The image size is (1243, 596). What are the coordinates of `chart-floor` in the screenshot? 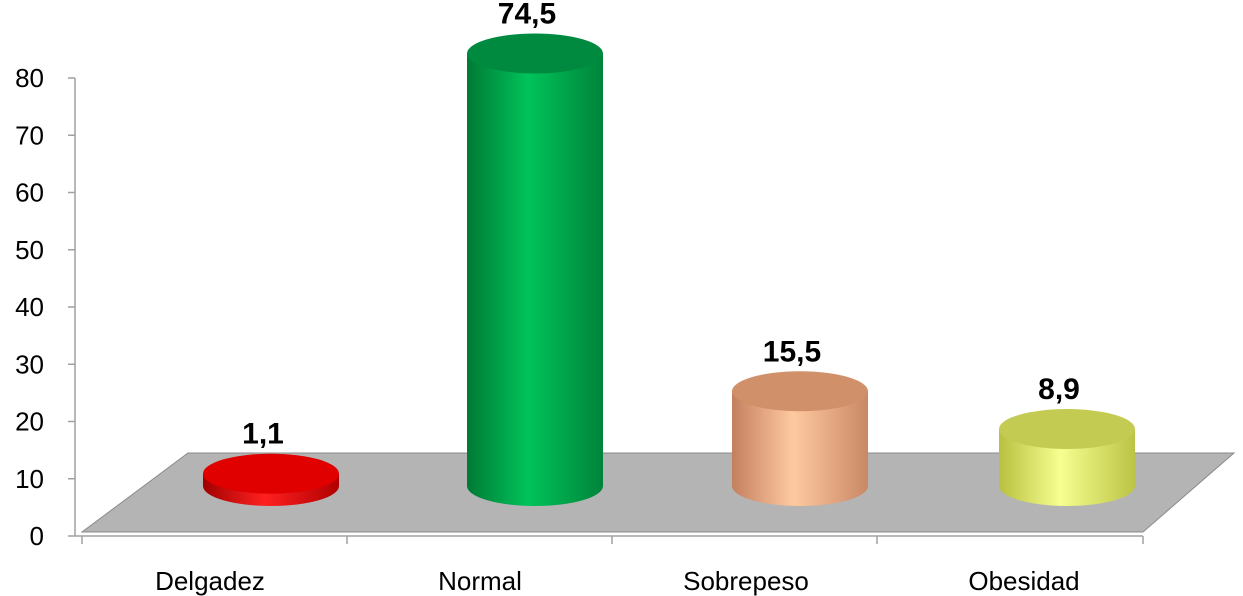 It's located at (658, 492).